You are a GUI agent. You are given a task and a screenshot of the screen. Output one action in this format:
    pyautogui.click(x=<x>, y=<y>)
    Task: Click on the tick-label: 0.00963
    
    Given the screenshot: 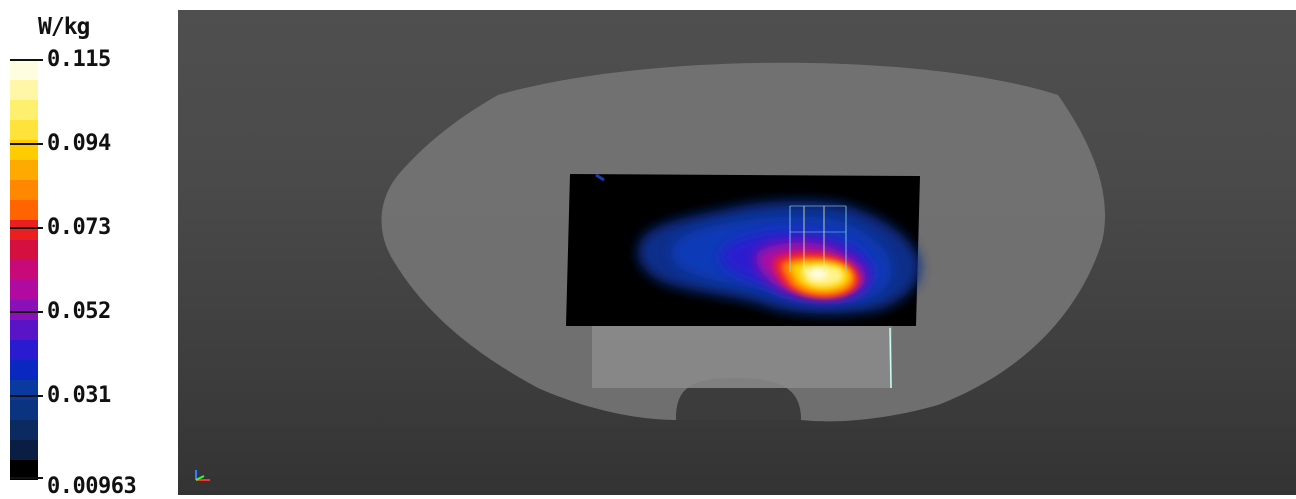 What is the action you would take?
    pyautogui.click(x=92, y=486)
    